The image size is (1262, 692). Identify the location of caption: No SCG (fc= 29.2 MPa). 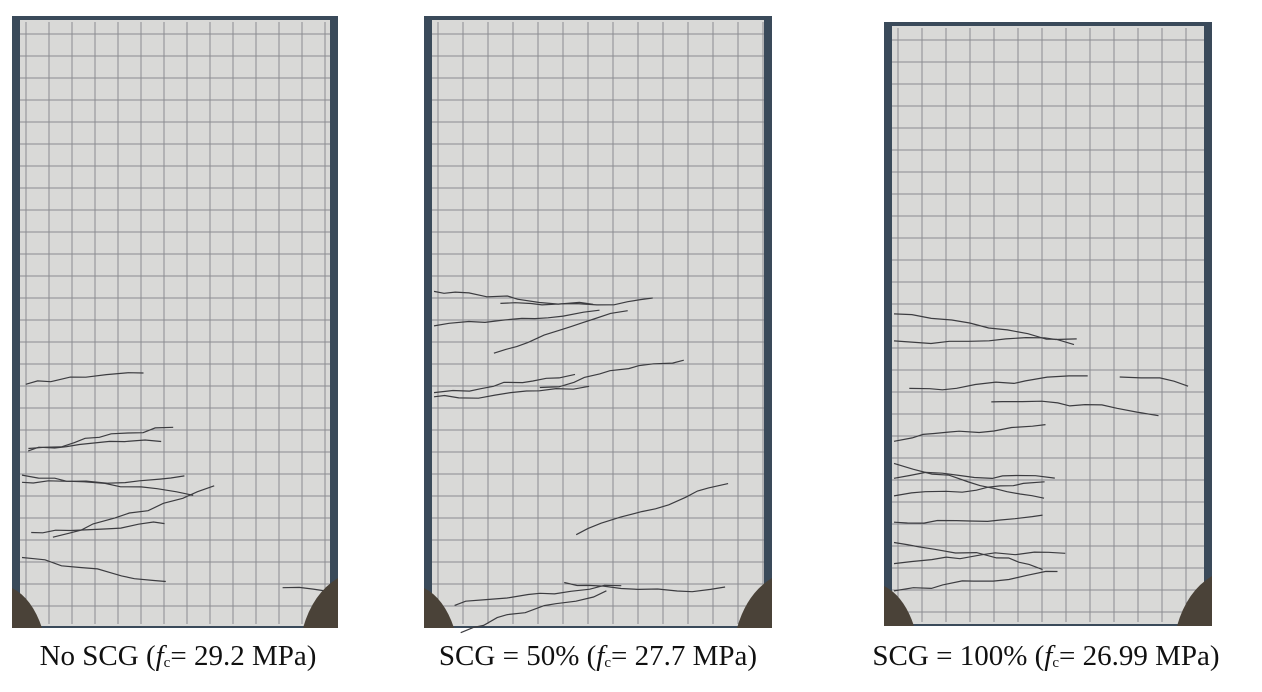
(178, 656).